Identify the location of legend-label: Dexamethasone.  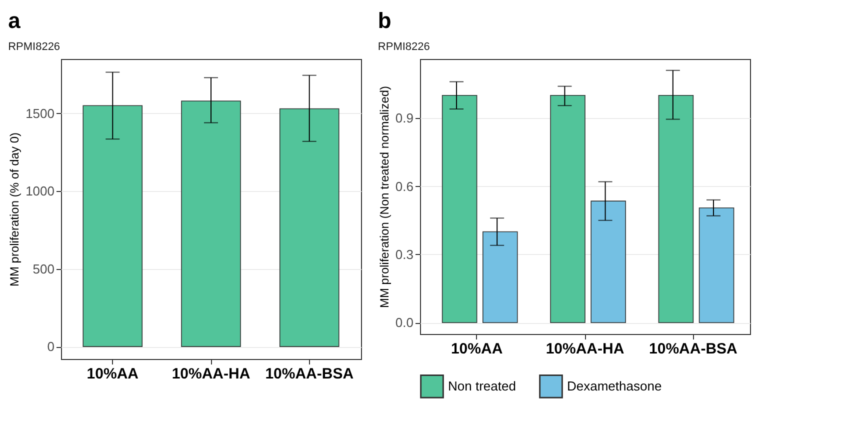
(614, 386).